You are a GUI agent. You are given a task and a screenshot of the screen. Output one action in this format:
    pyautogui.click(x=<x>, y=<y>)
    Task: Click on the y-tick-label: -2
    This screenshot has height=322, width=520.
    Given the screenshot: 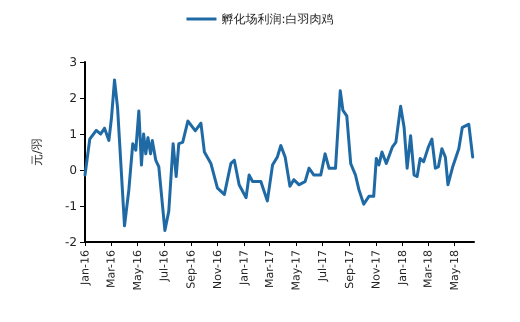 What is the action you would take?
    pyautogui.click(x=71, y=242)
    